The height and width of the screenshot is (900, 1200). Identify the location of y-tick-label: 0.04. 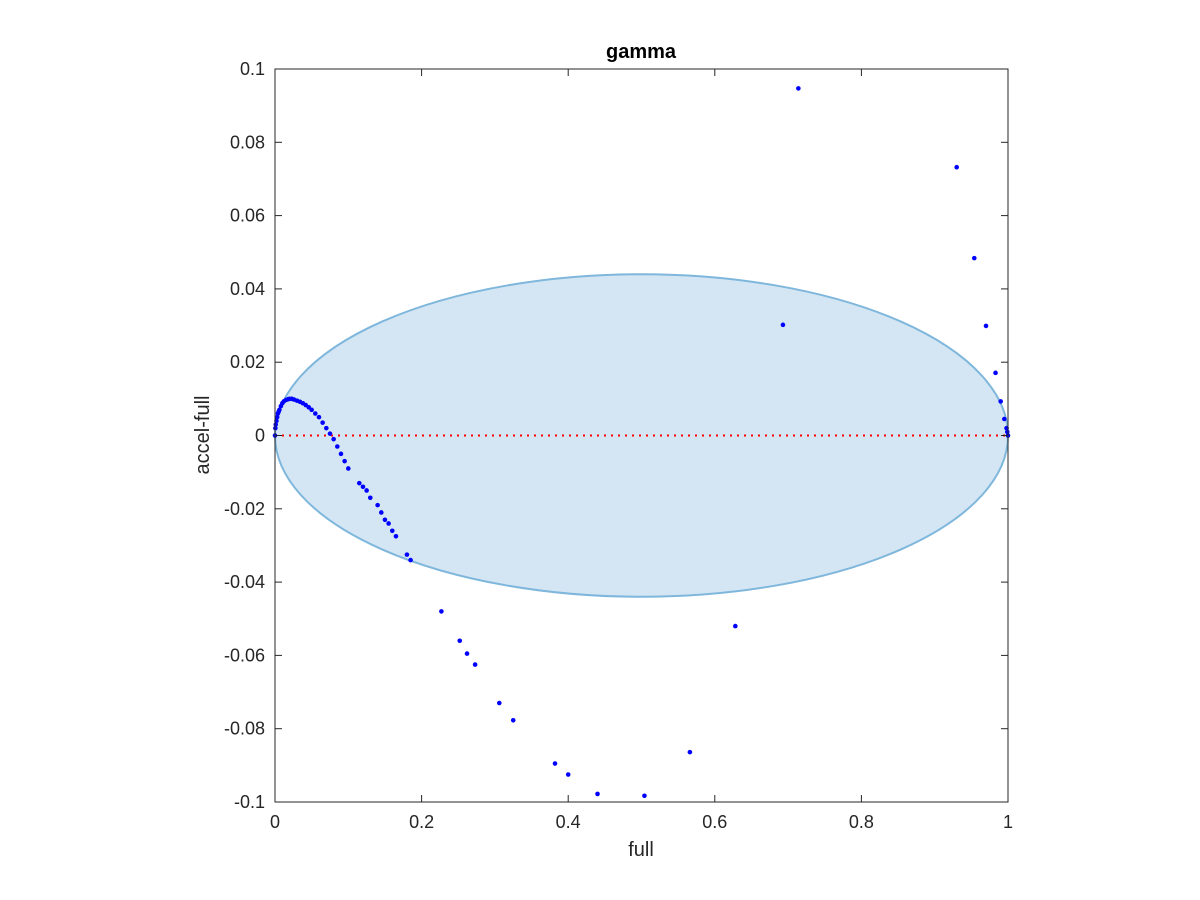
(247, 289).